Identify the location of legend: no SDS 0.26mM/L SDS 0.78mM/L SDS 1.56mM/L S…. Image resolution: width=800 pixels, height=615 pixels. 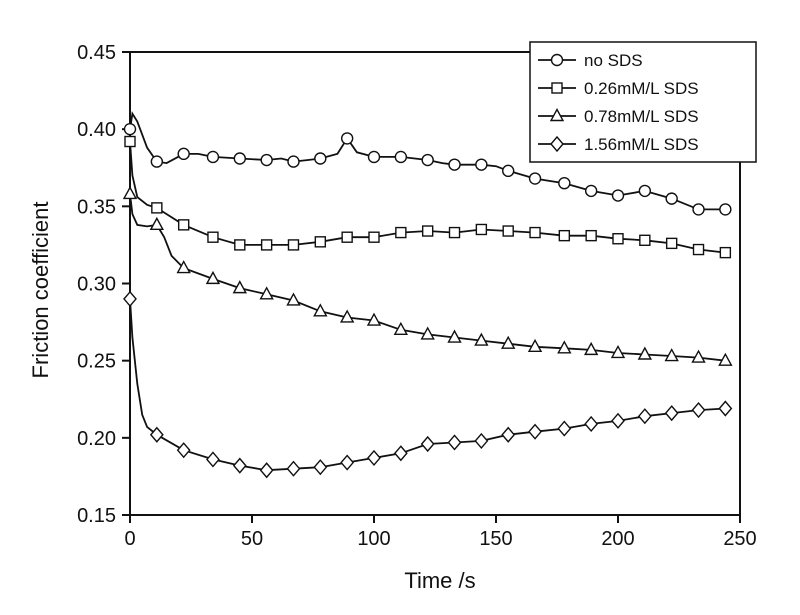
(643, 102).